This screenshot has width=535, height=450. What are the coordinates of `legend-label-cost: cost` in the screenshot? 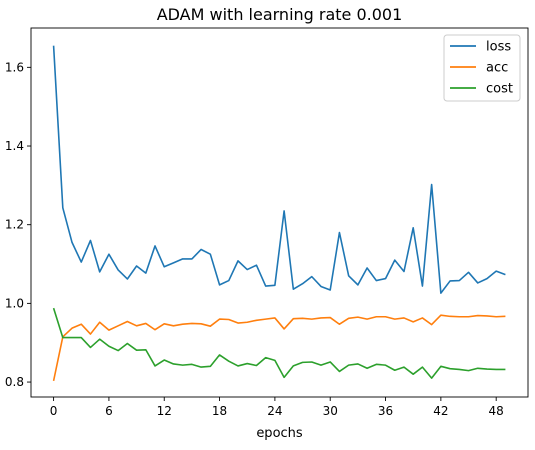 It's located at (499, 89).